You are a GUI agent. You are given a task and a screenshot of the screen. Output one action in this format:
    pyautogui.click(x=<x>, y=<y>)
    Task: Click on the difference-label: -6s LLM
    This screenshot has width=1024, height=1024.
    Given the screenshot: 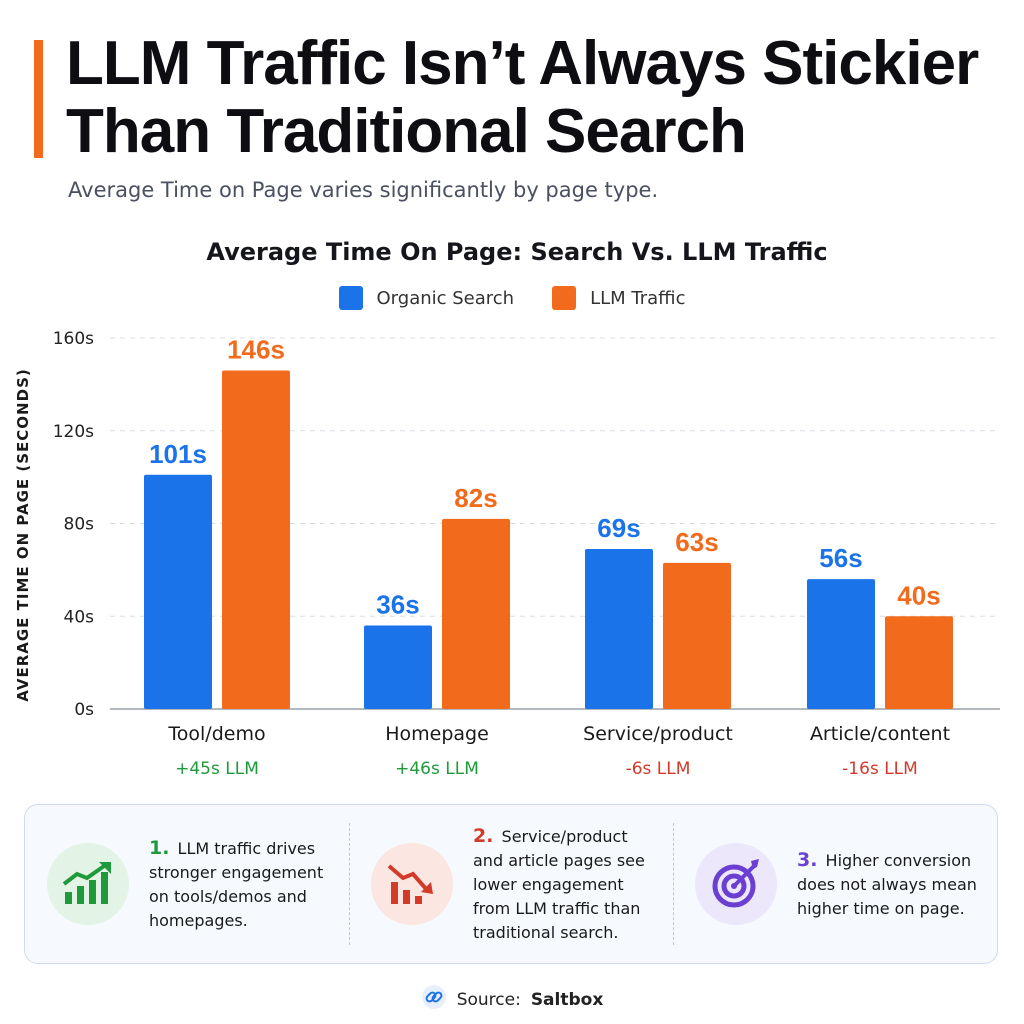 What is the action you would take?
    pyautogui.click(x=658, y=769)
    